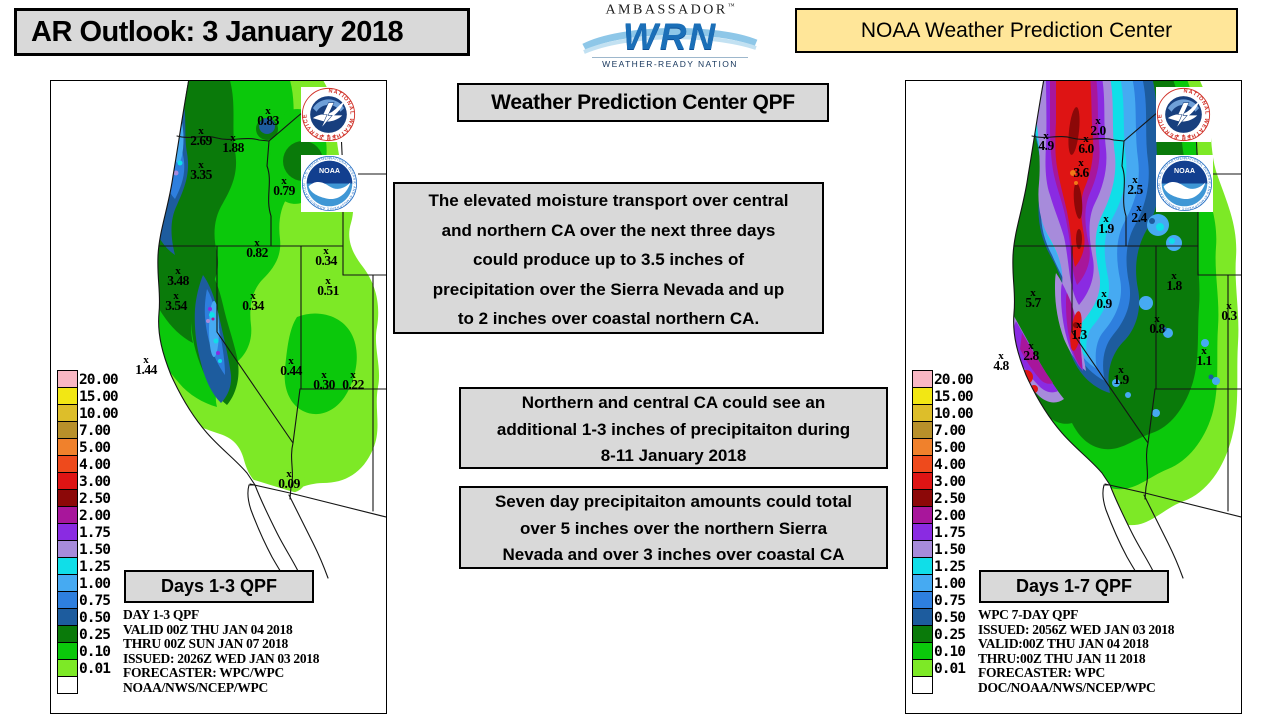 This screenshot has width=1280, height=720. I want to click on days-1-3-qpf-label: Days 1-3 QPF, so click(219, 586).